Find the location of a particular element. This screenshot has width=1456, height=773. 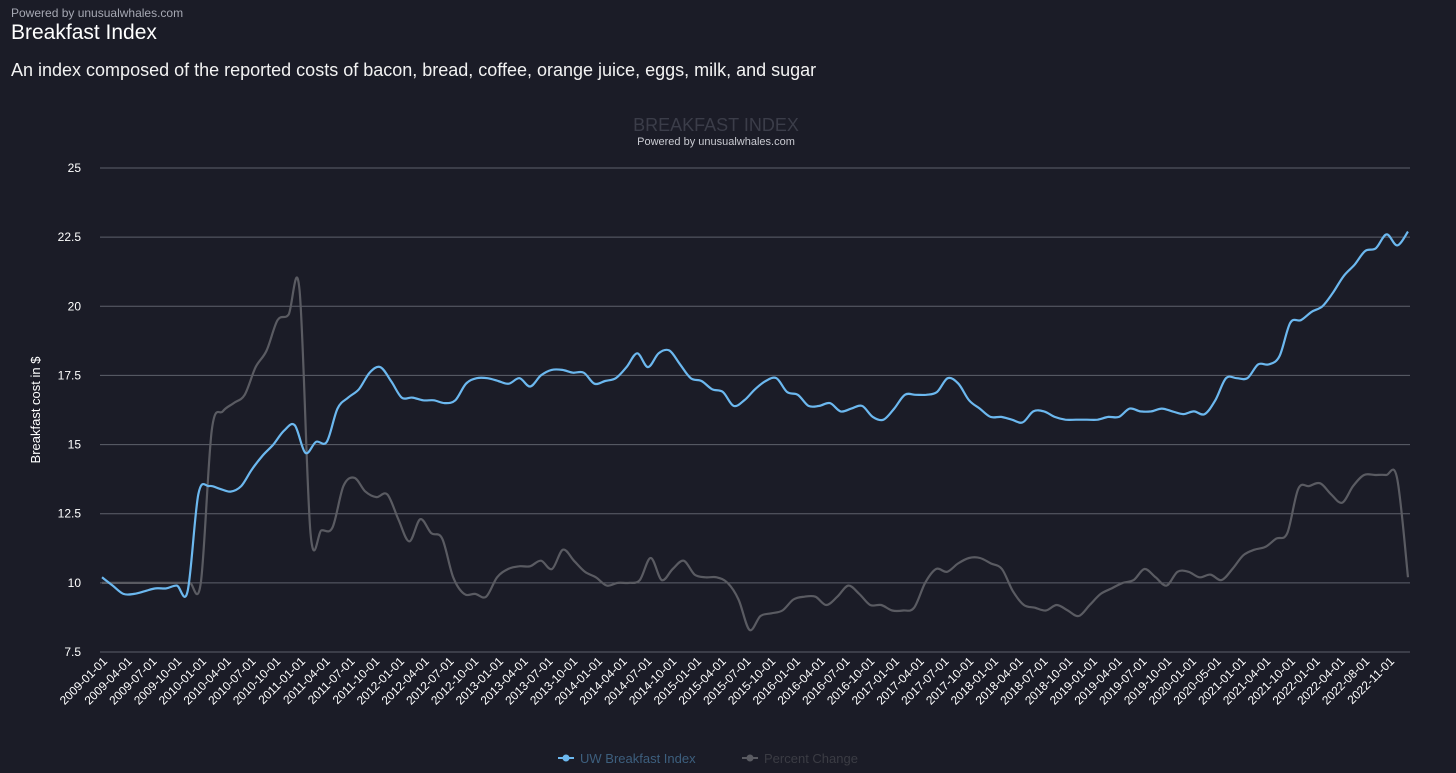

legend-label: Percent Change is located at coordinates (811, 758).